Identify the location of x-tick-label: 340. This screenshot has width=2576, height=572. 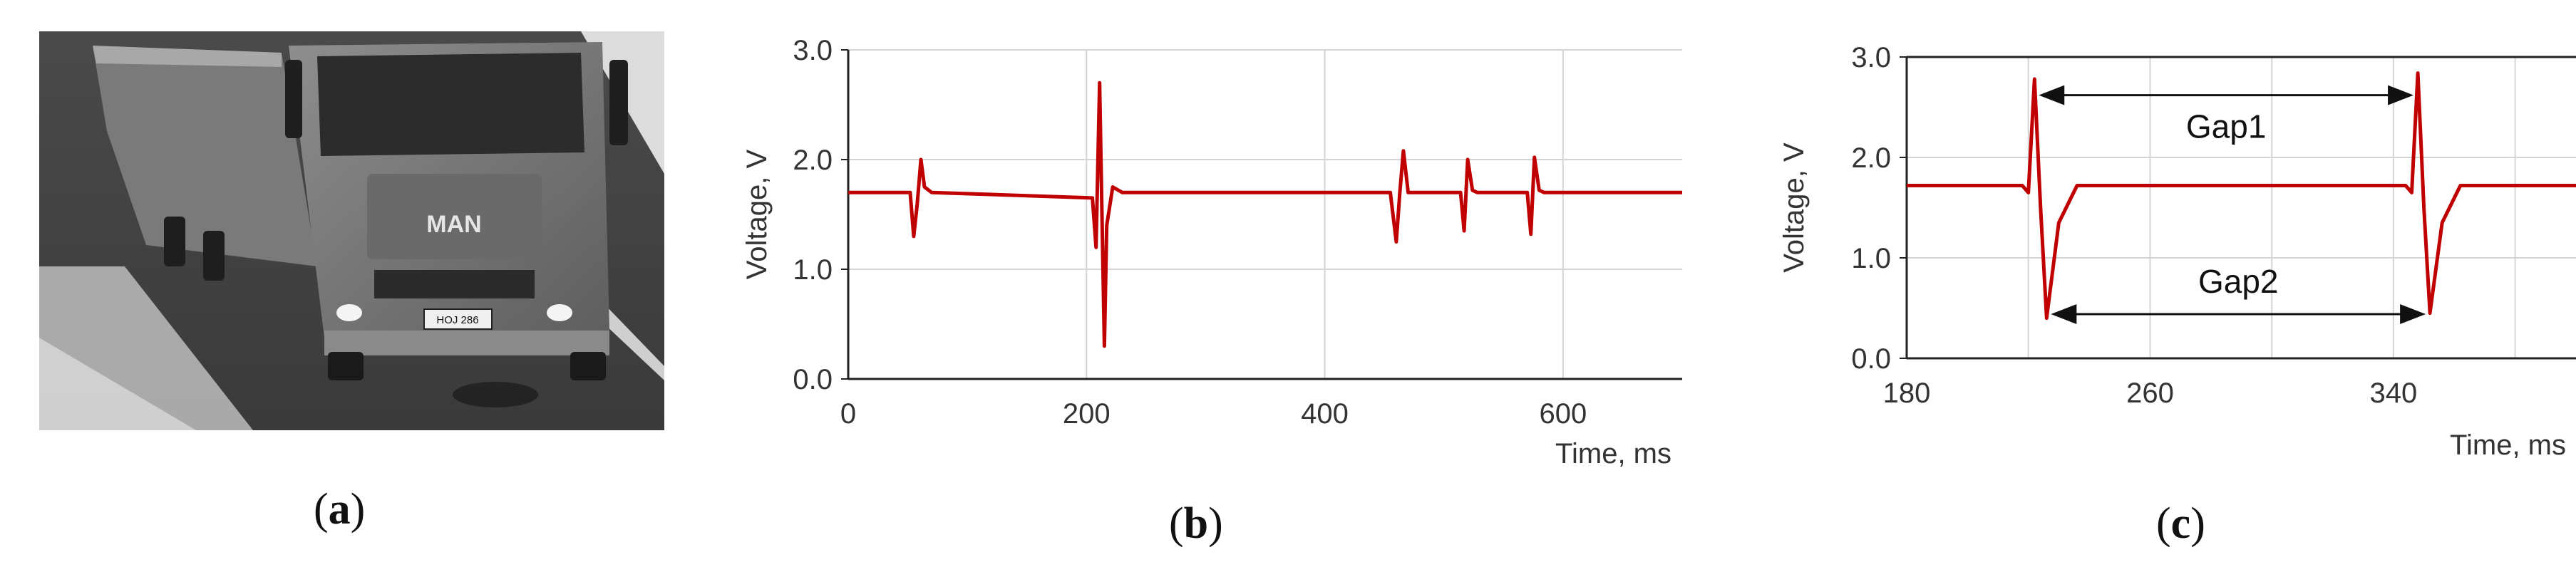
(2394, 393).